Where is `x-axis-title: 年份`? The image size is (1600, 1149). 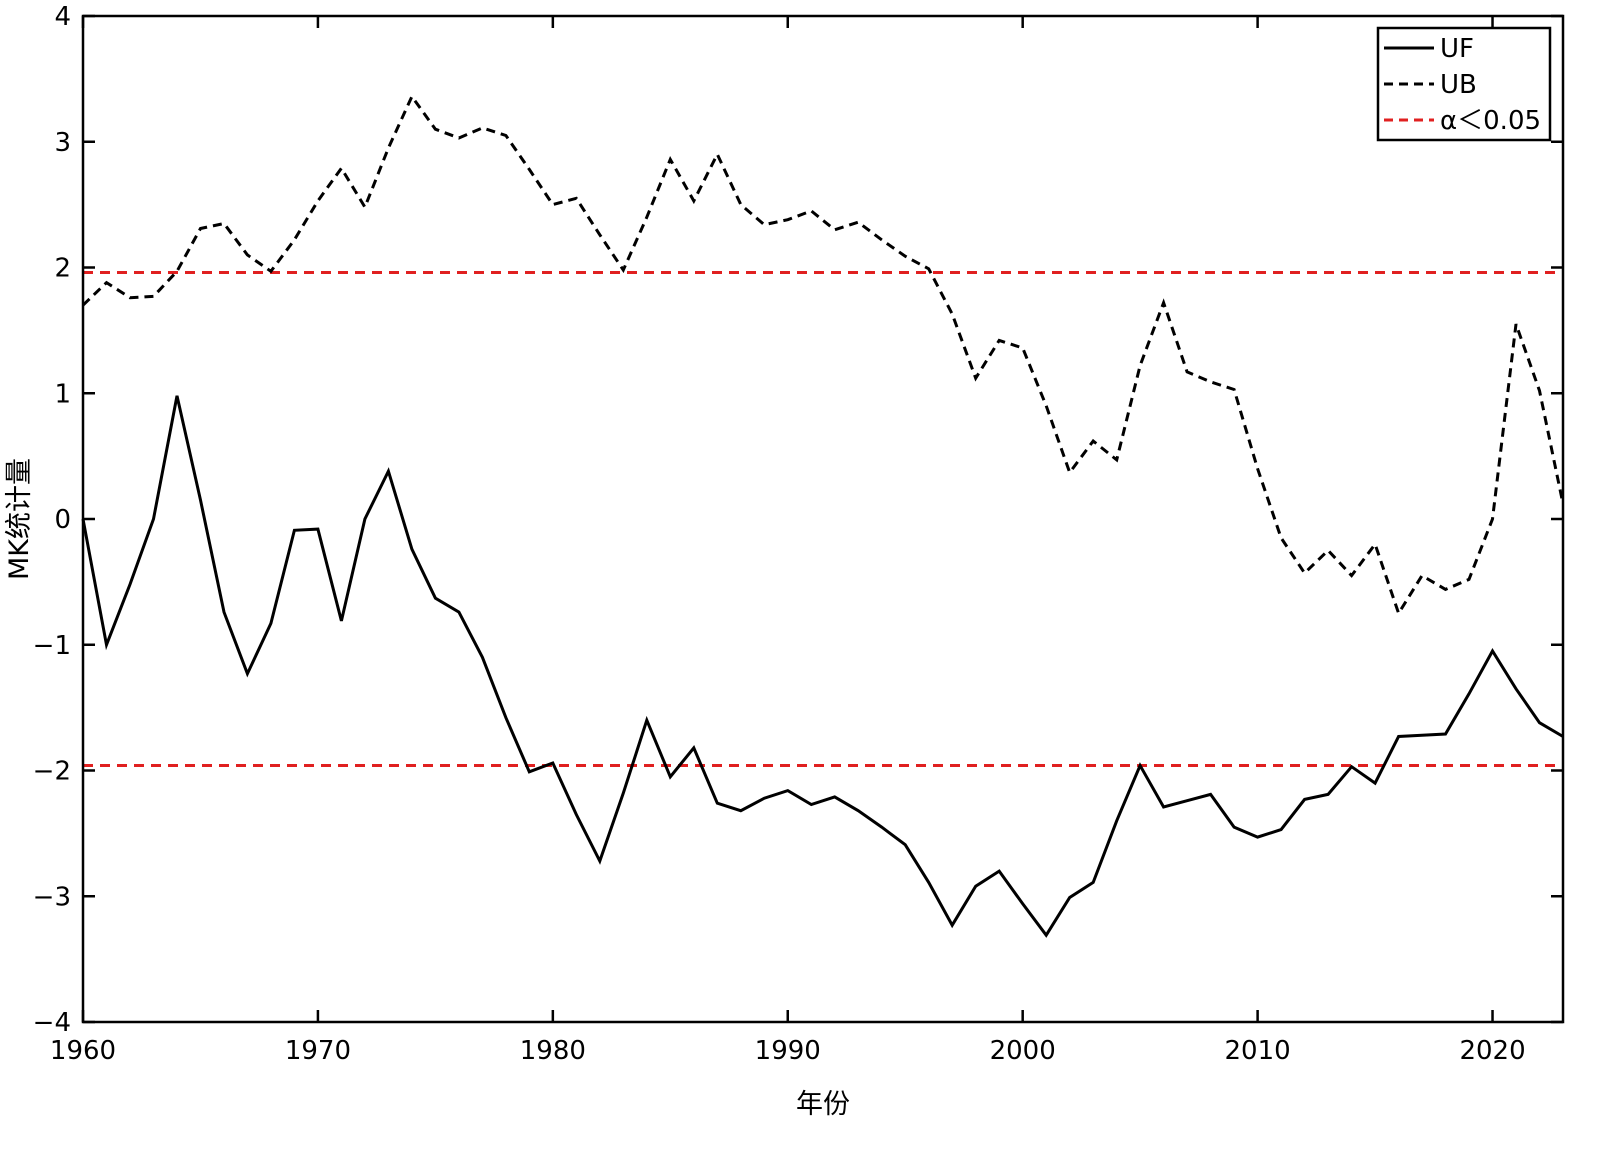 x-axis-title: 年份 is located at coordinates (823, 1104).